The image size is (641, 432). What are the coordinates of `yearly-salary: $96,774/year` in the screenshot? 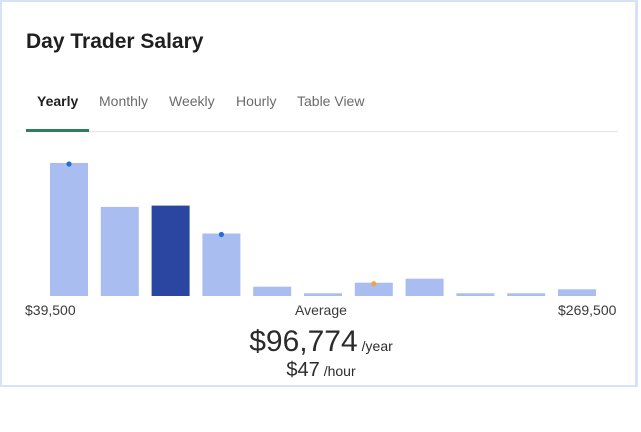 It's located at (321, 342).